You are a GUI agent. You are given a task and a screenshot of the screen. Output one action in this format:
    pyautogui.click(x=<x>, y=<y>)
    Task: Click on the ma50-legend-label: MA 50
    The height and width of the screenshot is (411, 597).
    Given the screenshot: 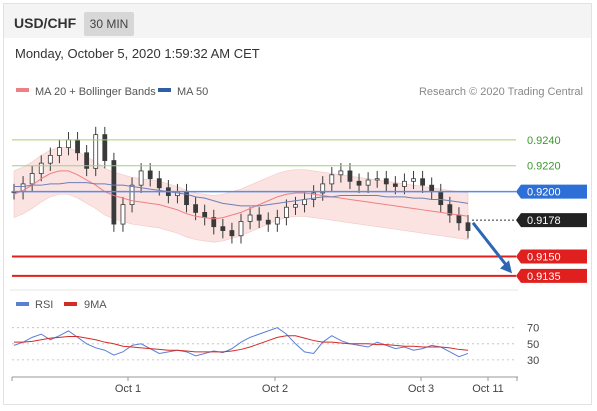 What is the action you would take?
    pyautogui.click(x=192, y=92)
    